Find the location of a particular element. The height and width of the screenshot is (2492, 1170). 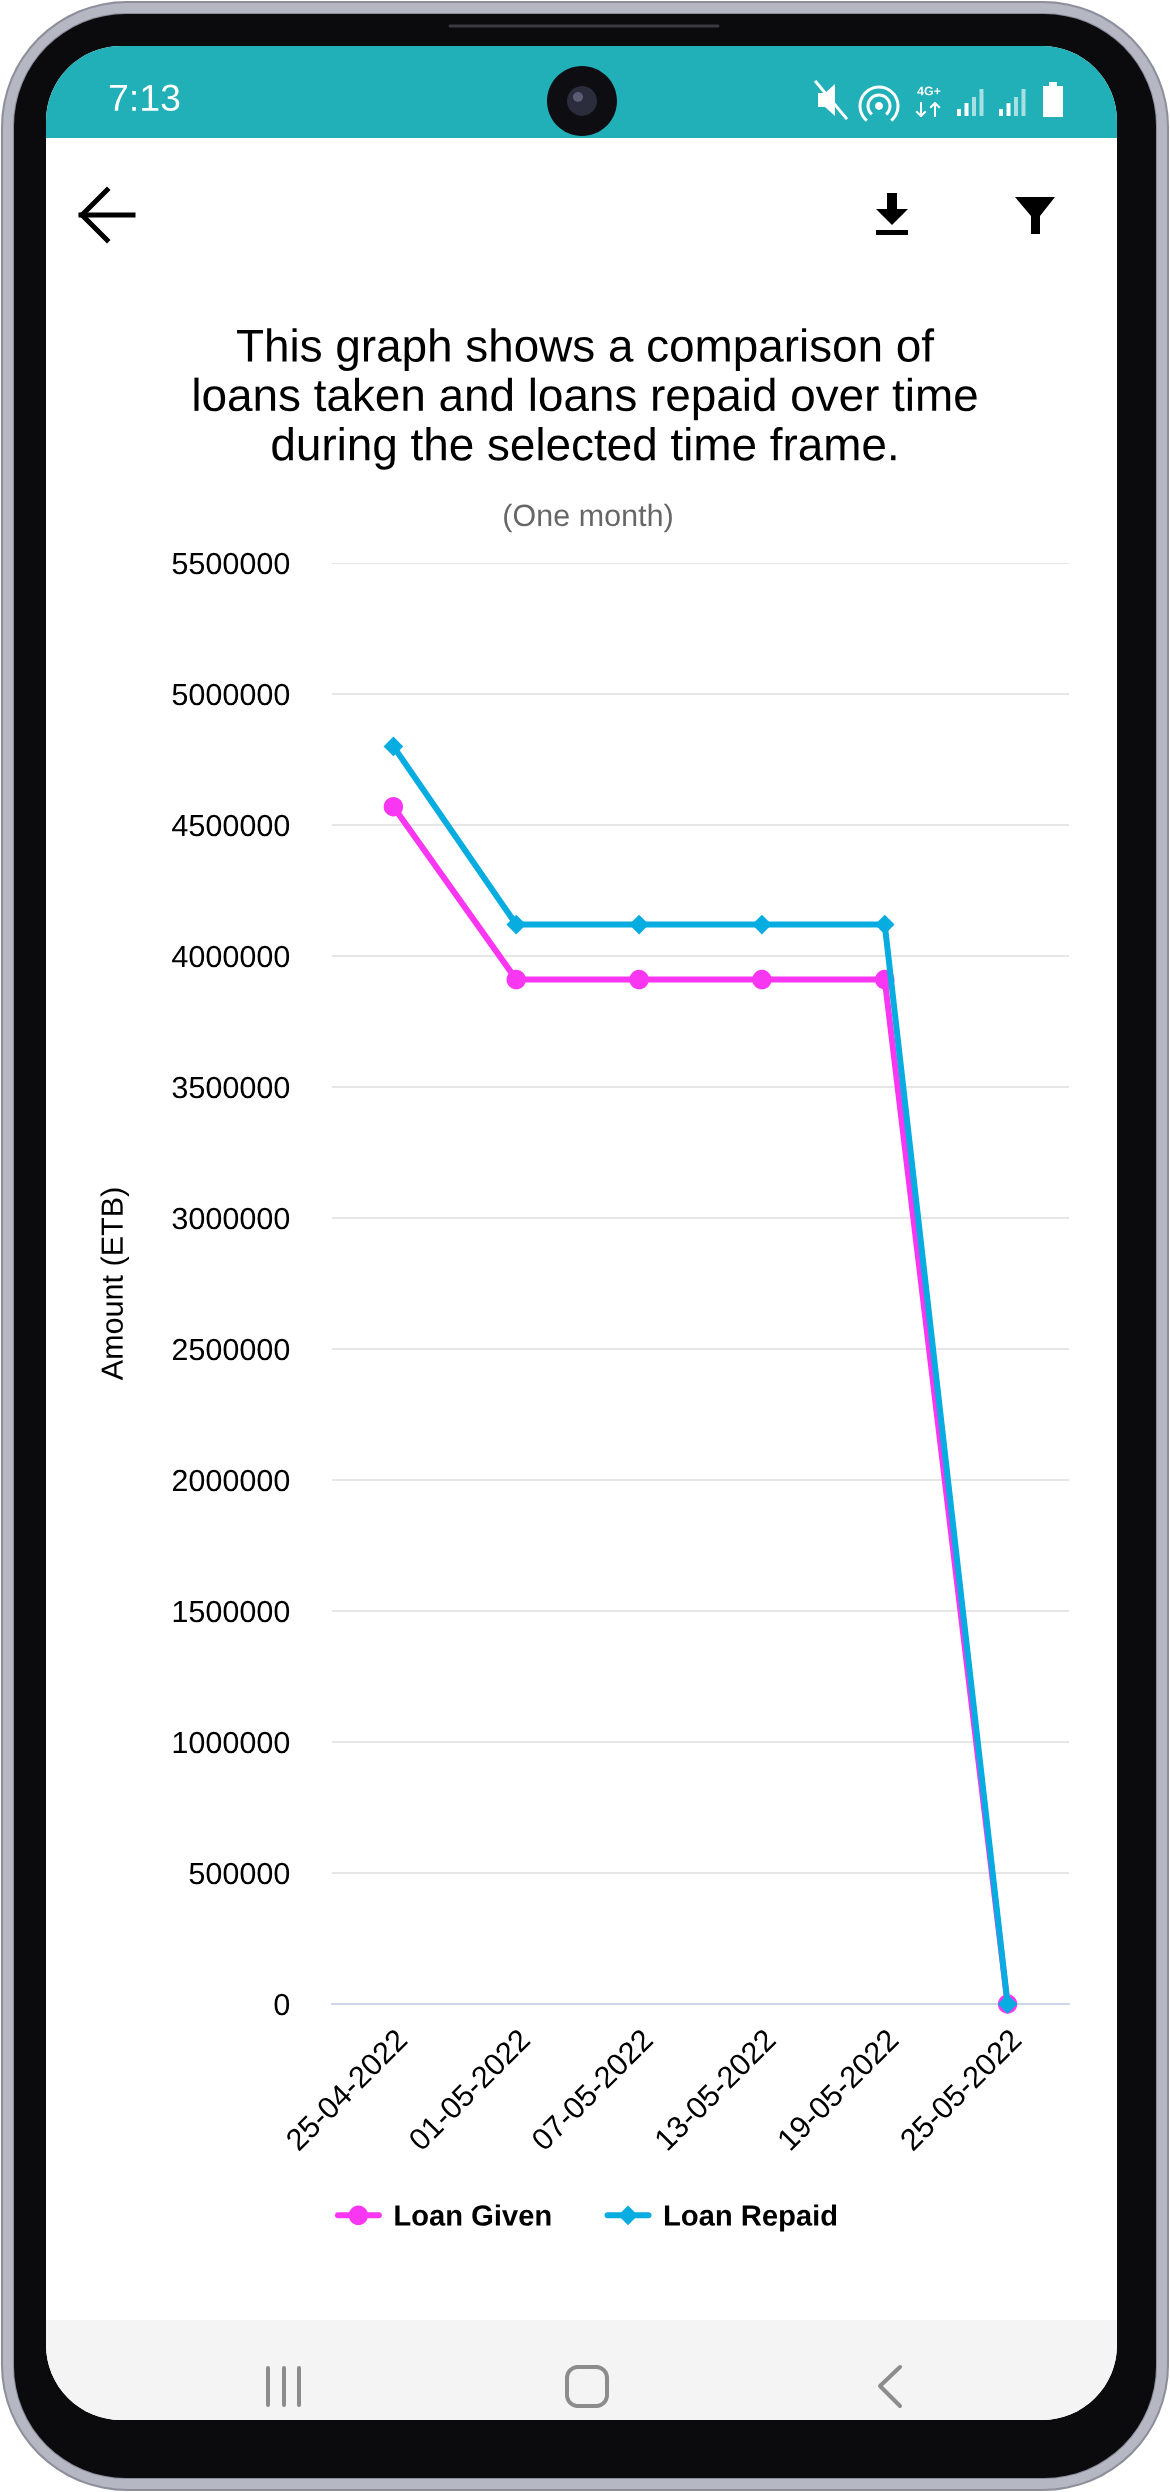

y-tick-label: 5500000 is located at coordinates (231, 563).